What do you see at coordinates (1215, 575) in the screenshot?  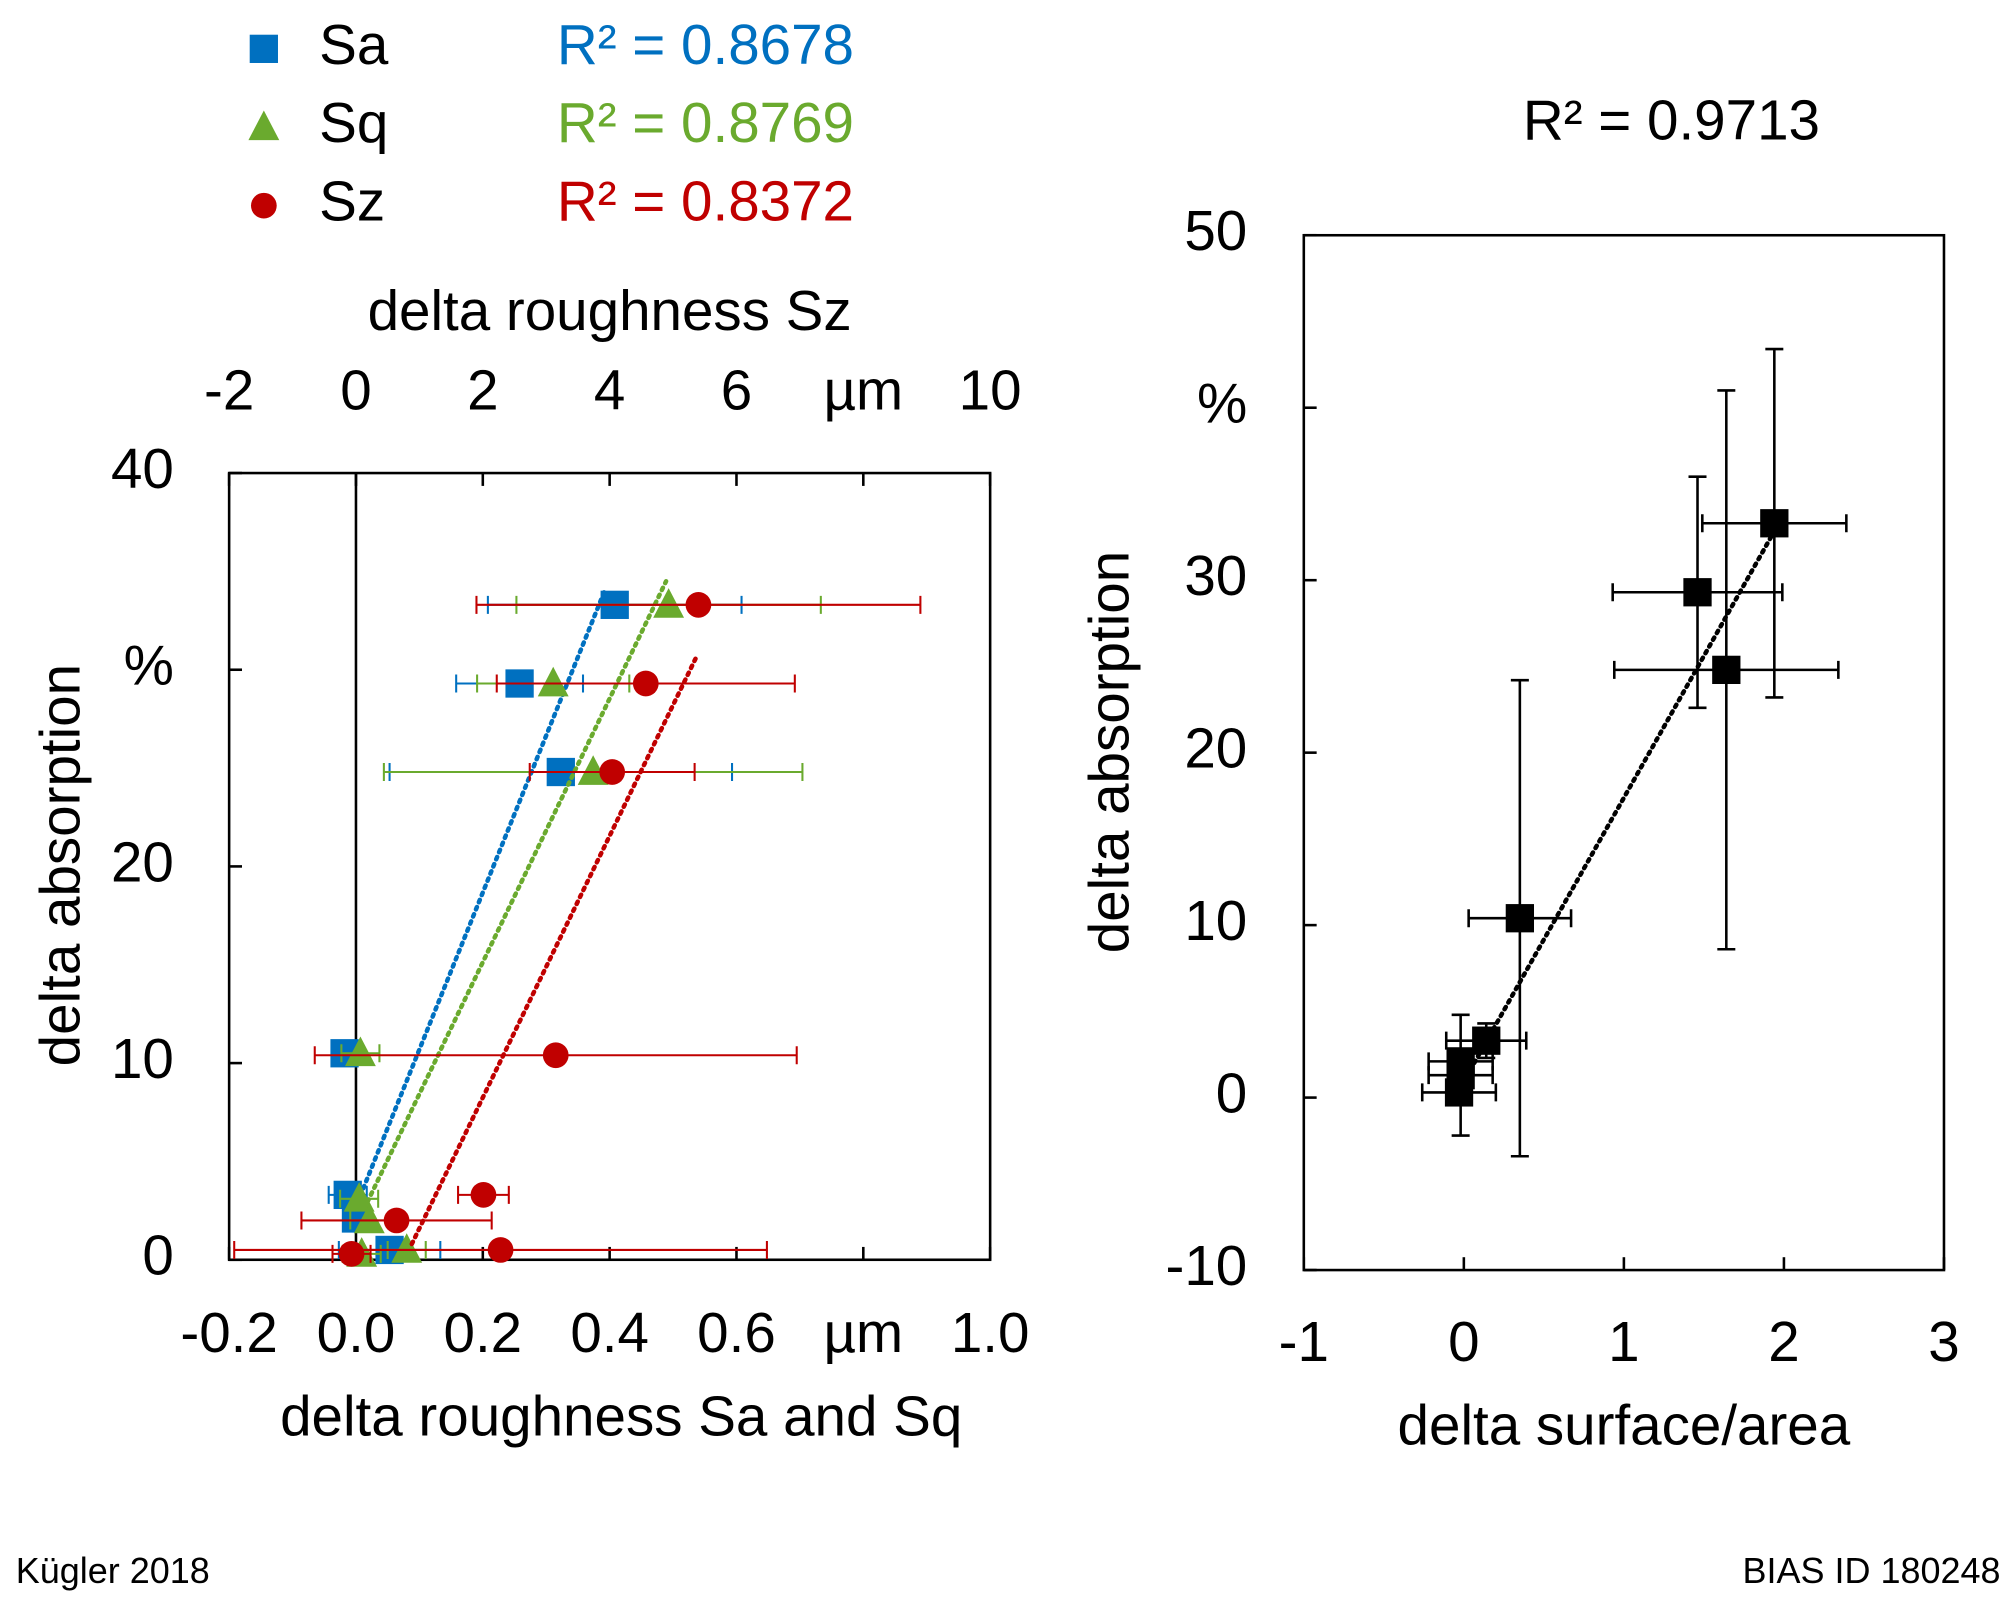 I see `y-tick-label: 30` at bounding box center [1215, 575].